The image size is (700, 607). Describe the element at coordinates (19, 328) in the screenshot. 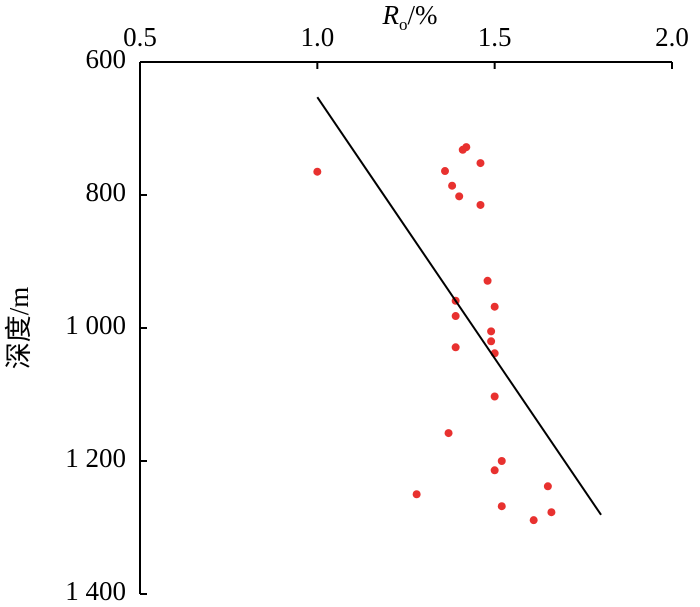

I see `y-axis-label: 深度/m` at that location.